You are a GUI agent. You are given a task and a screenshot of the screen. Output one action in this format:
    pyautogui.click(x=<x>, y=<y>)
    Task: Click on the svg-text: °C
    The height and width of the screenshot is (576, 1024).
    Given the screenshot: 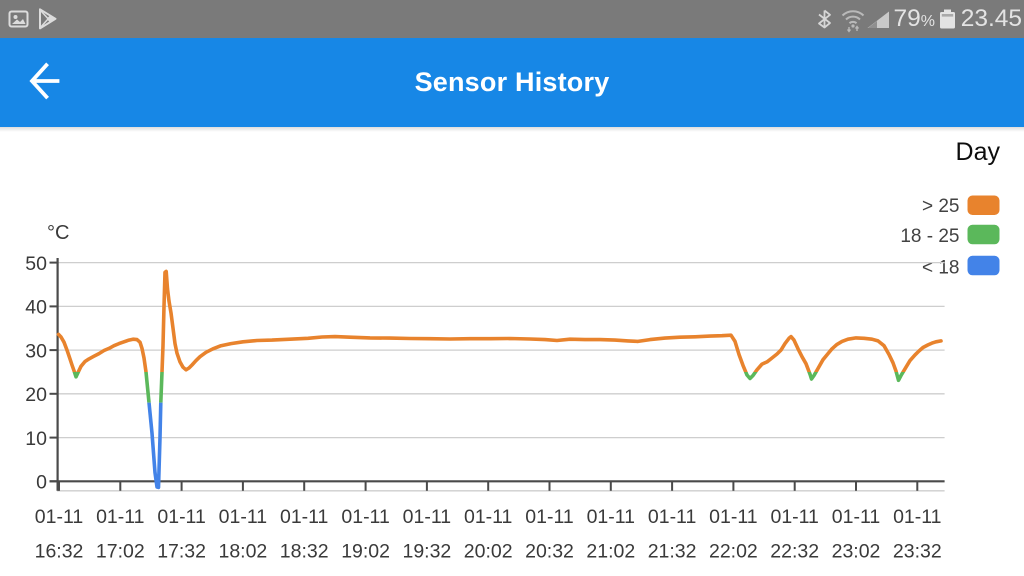 What is the action you would take?
    pyautogui.click(x=58, y=233)
    